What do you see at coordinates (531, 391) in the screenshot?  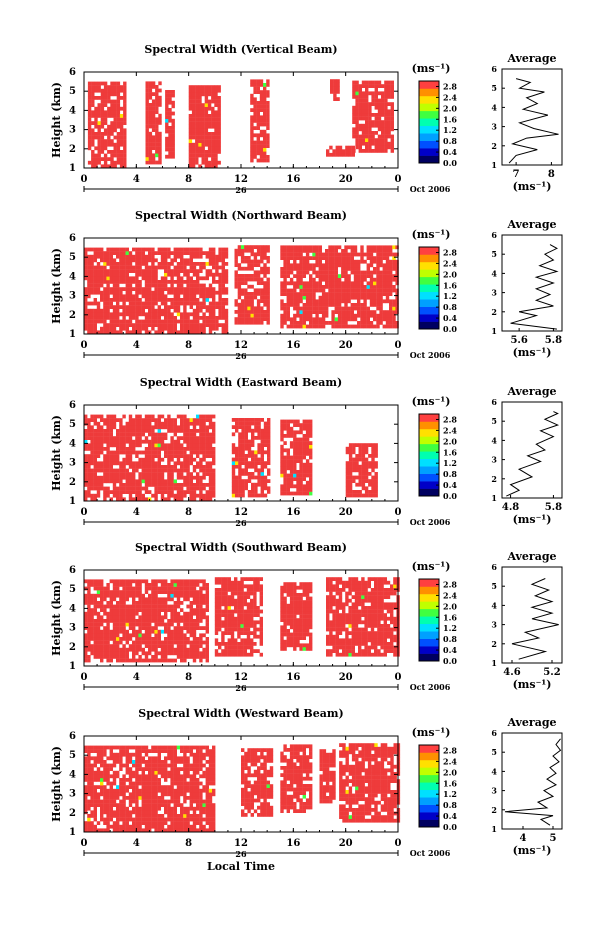 I see `average-title: Average` at bounding box center [531, 391].